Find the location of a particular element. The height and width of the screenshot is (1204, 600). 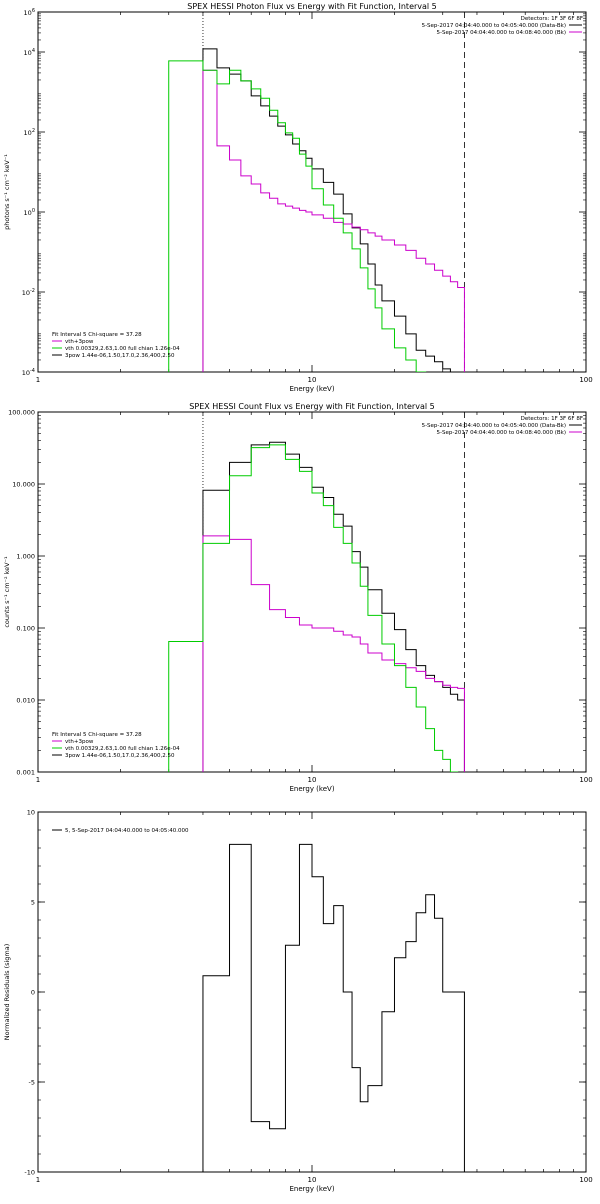

y-tick-label: 100.000 is located at coordinates (21, 413).